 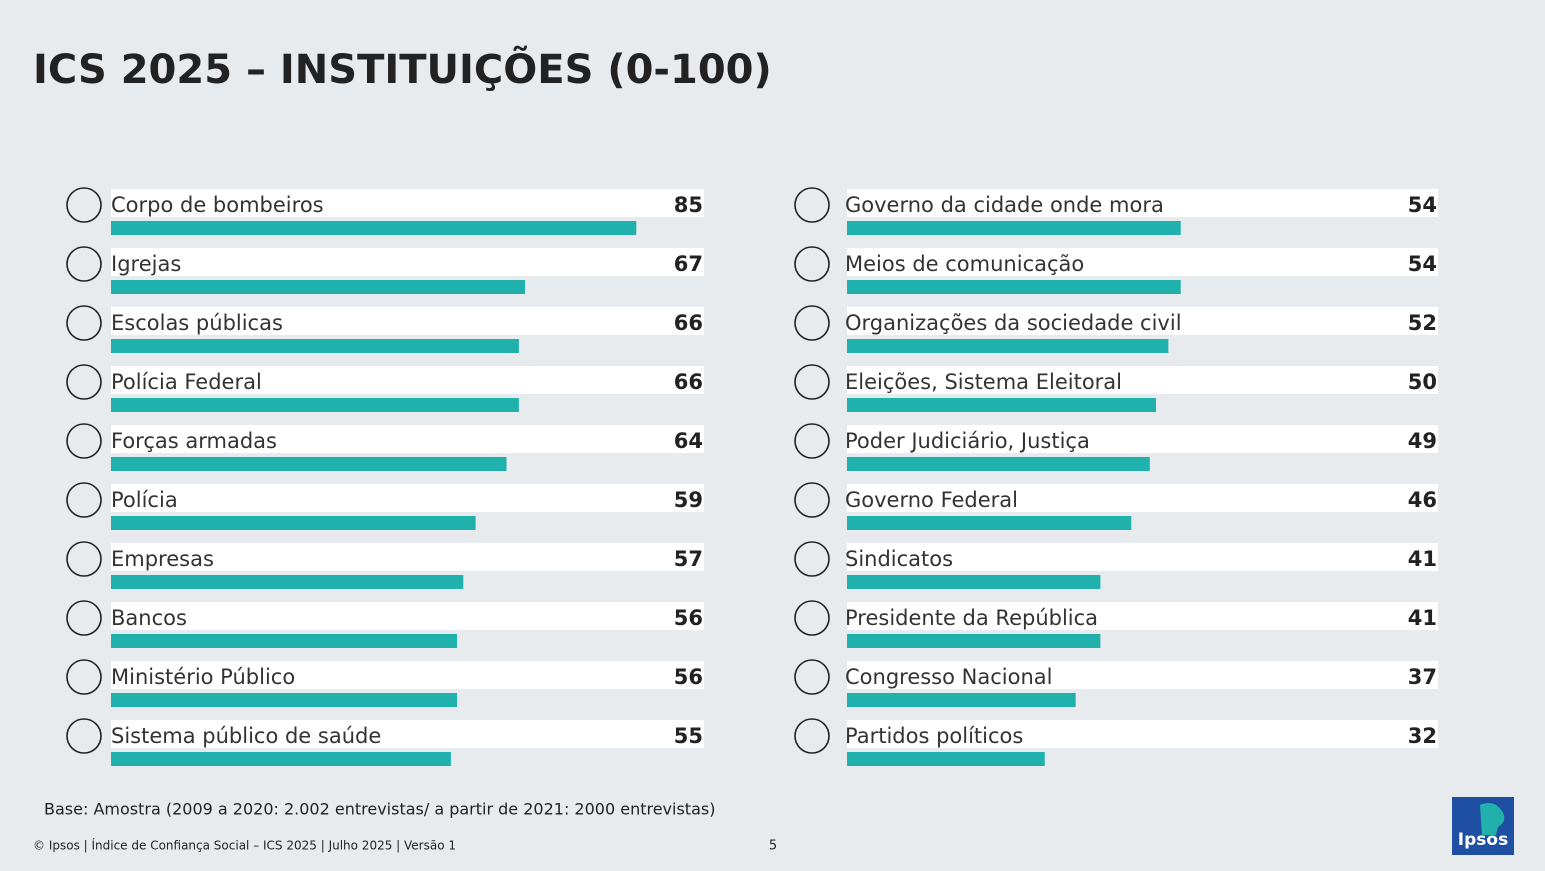 I want to click on category-label: Organizações da sociedade civil, so click(x=1013, y=323).